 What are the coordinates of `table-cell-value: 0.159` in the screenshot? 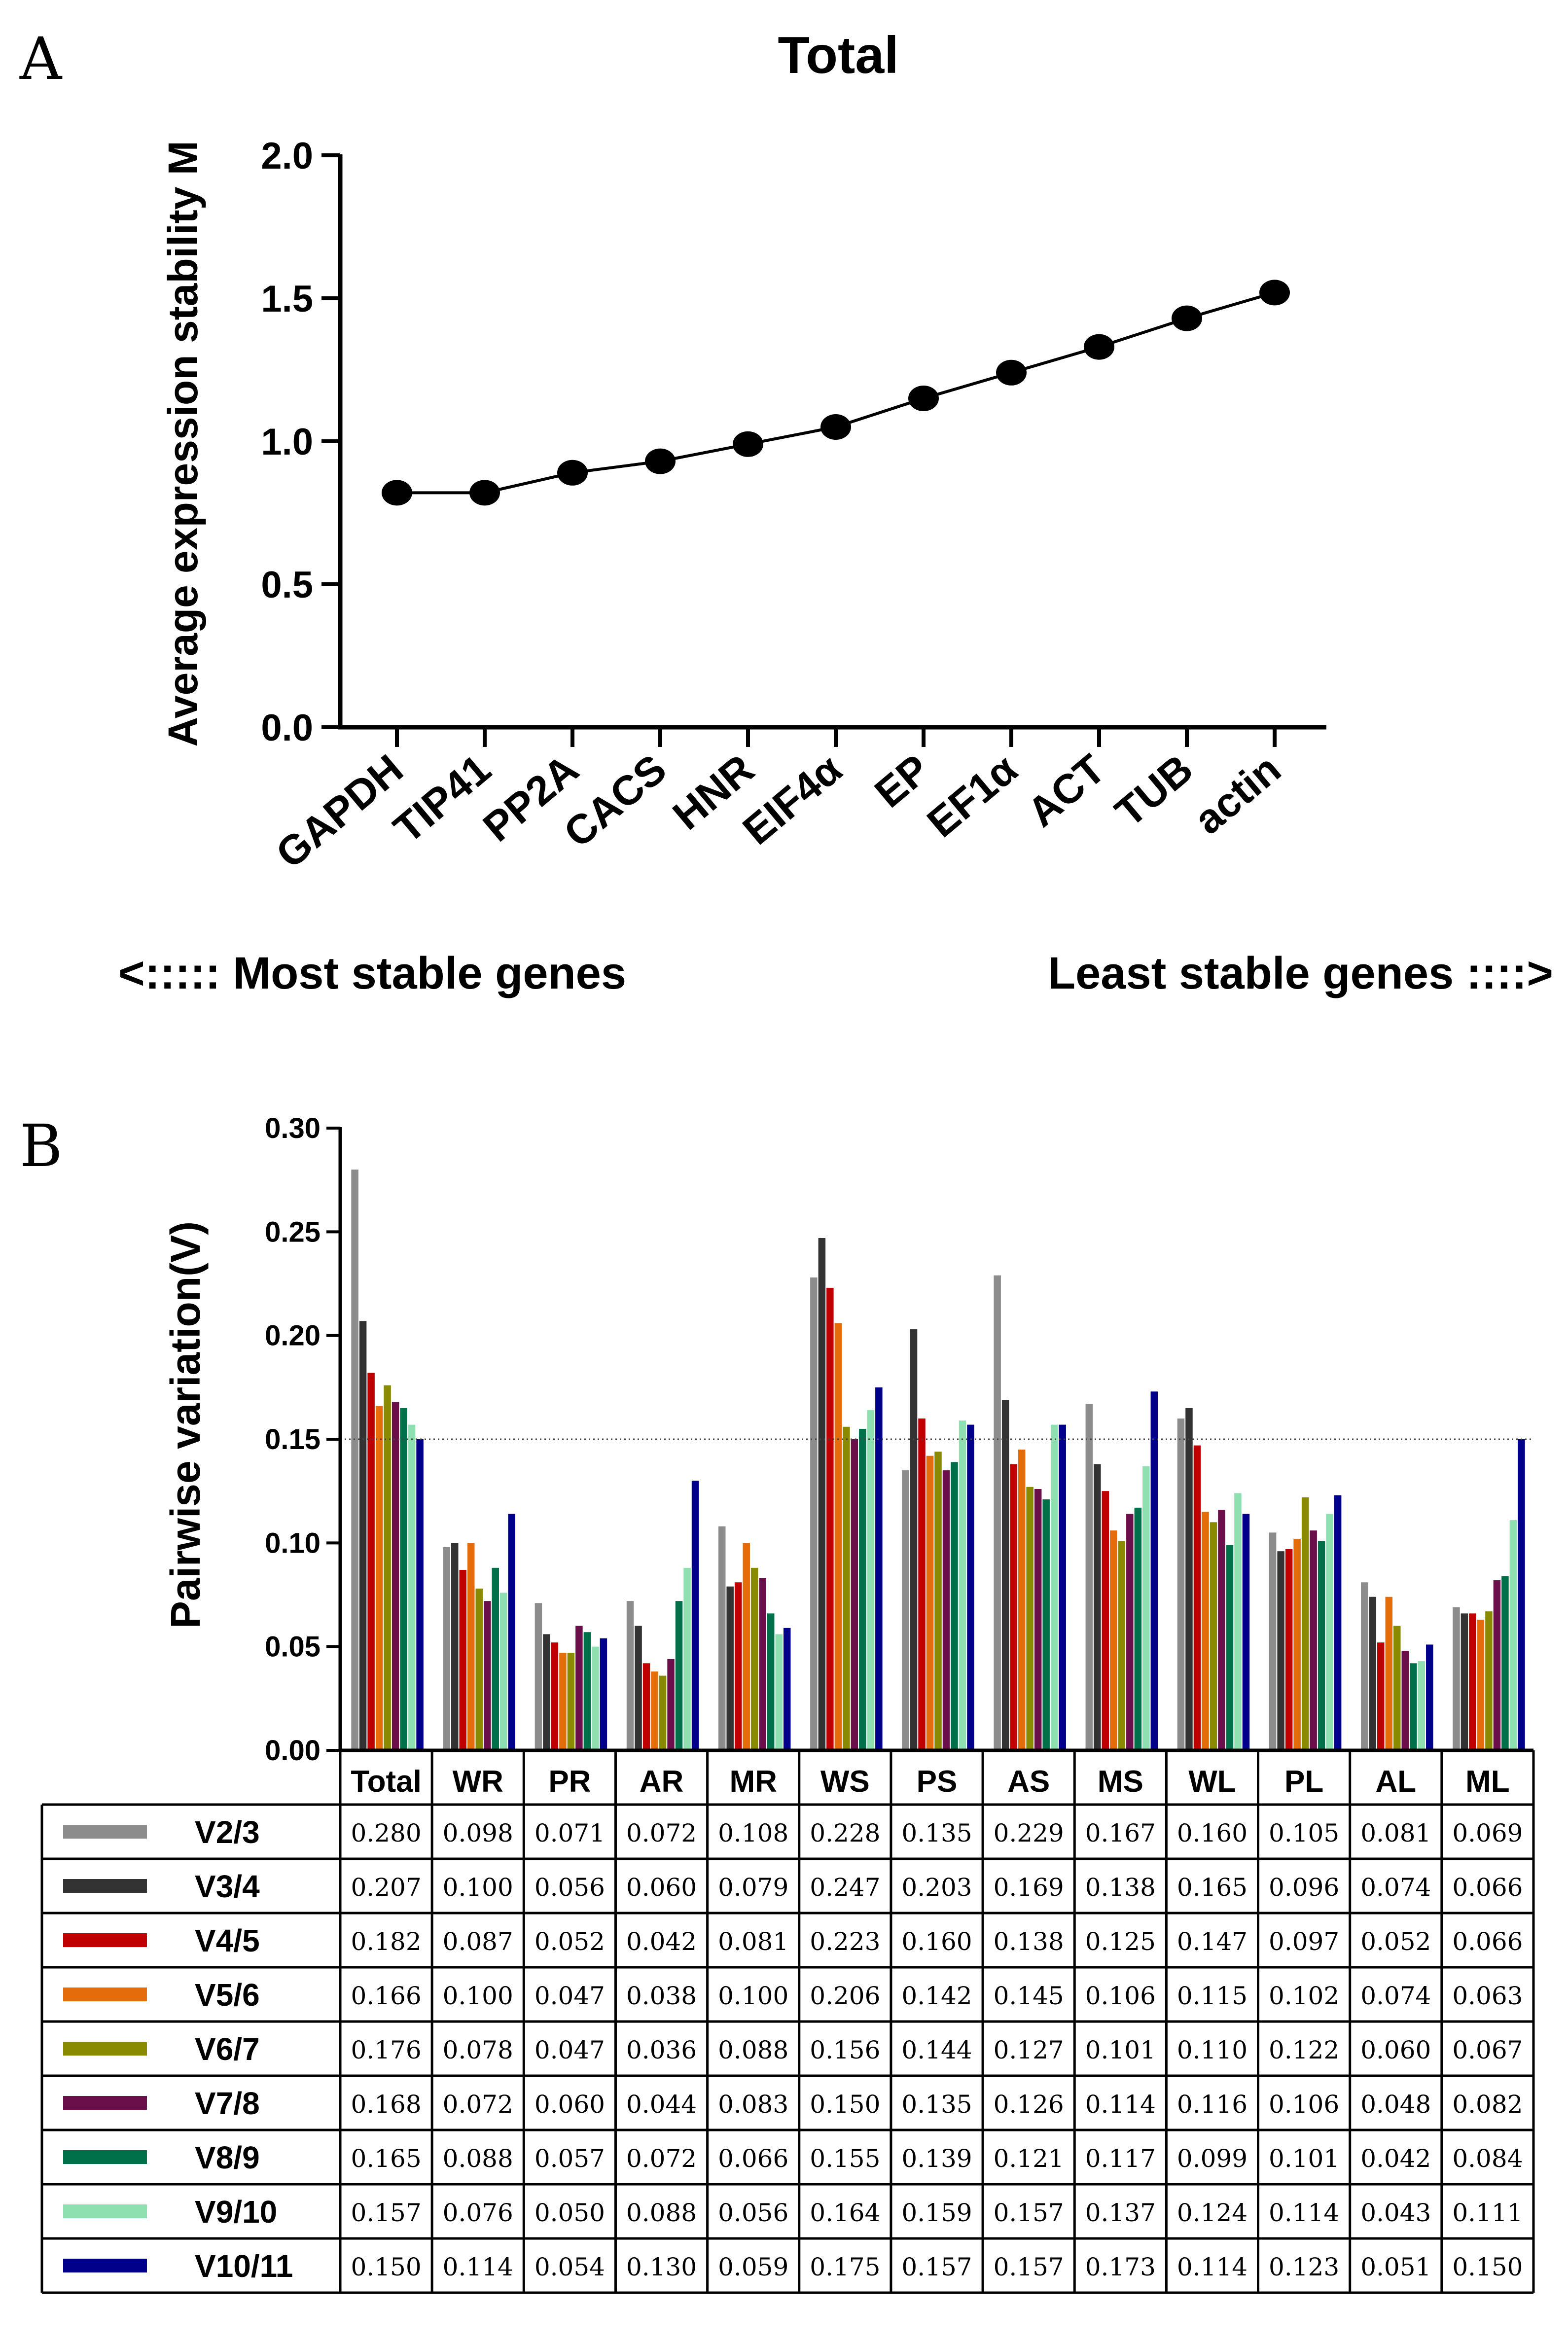 It's located at (936, 2213).